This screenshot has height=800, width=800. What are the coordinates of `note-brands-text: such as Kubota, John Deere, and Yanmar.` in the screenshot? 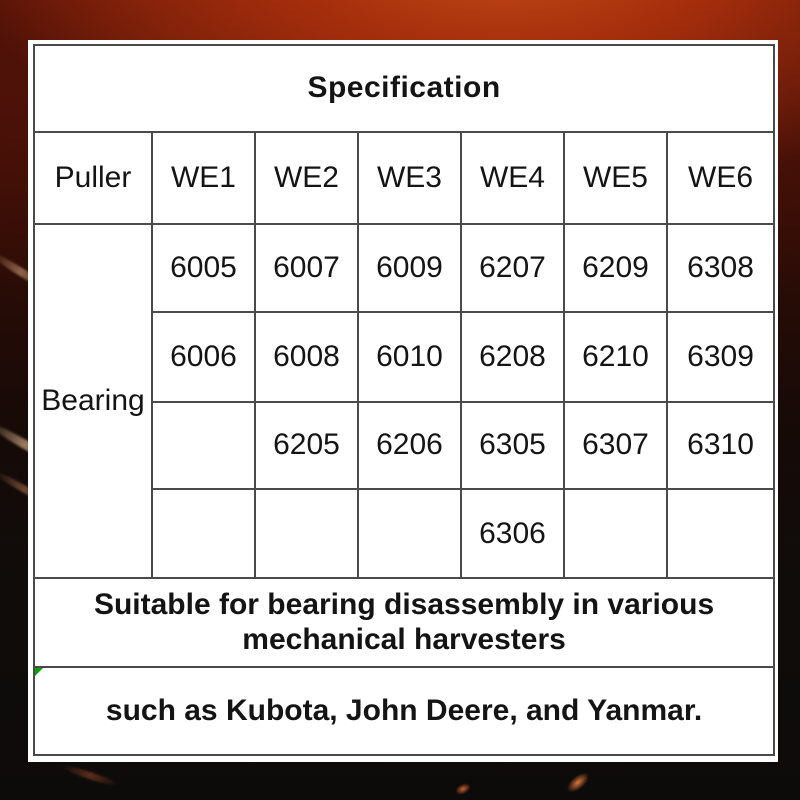 It's located at (404, 710).